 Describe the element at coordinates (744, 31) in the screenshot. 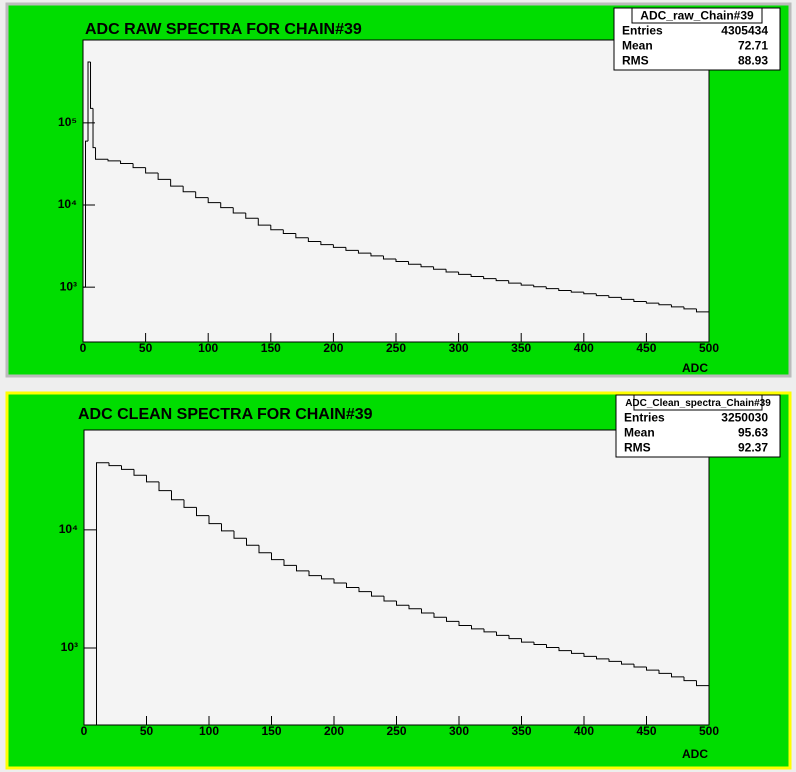

I see `stats-value: 4305434` at that location.